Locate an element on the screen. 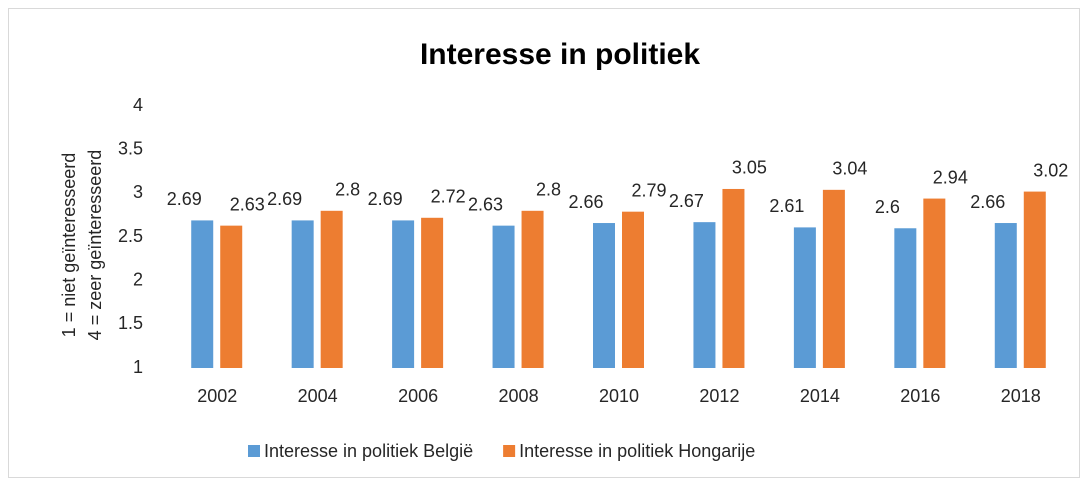  data-label: 3.02 is located at coordinates (1050, 170).